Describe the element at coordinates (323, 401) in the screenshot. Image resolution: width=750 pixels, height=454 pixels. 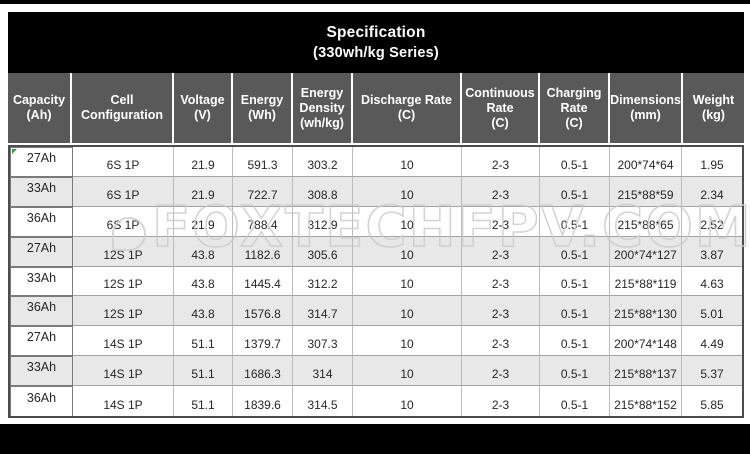
I see `table-cell: 314.5` at that location.